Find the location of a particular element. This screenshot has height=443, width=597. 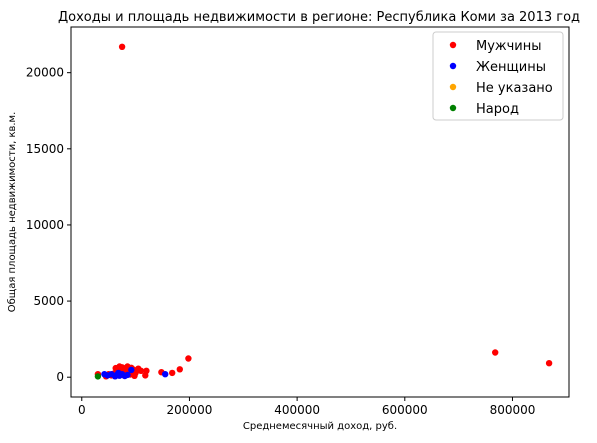

legend: Мужчины Женщины Не указано Народ is located at coordinates (498, 76).